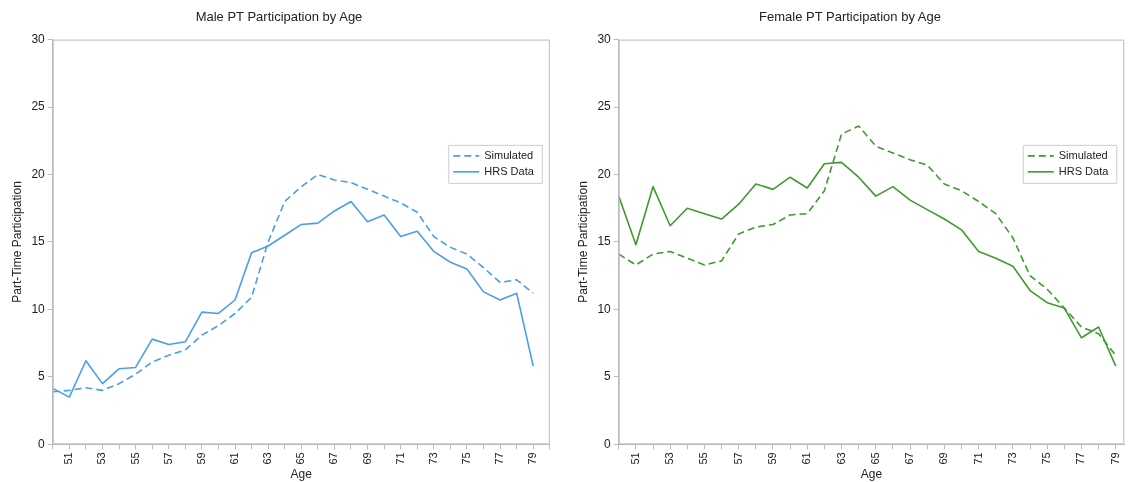 Image resolution: width=1132 pixels, height=482 pixels. I want to click on chart-title: Female PT Participation by Age, so click(850, 17).